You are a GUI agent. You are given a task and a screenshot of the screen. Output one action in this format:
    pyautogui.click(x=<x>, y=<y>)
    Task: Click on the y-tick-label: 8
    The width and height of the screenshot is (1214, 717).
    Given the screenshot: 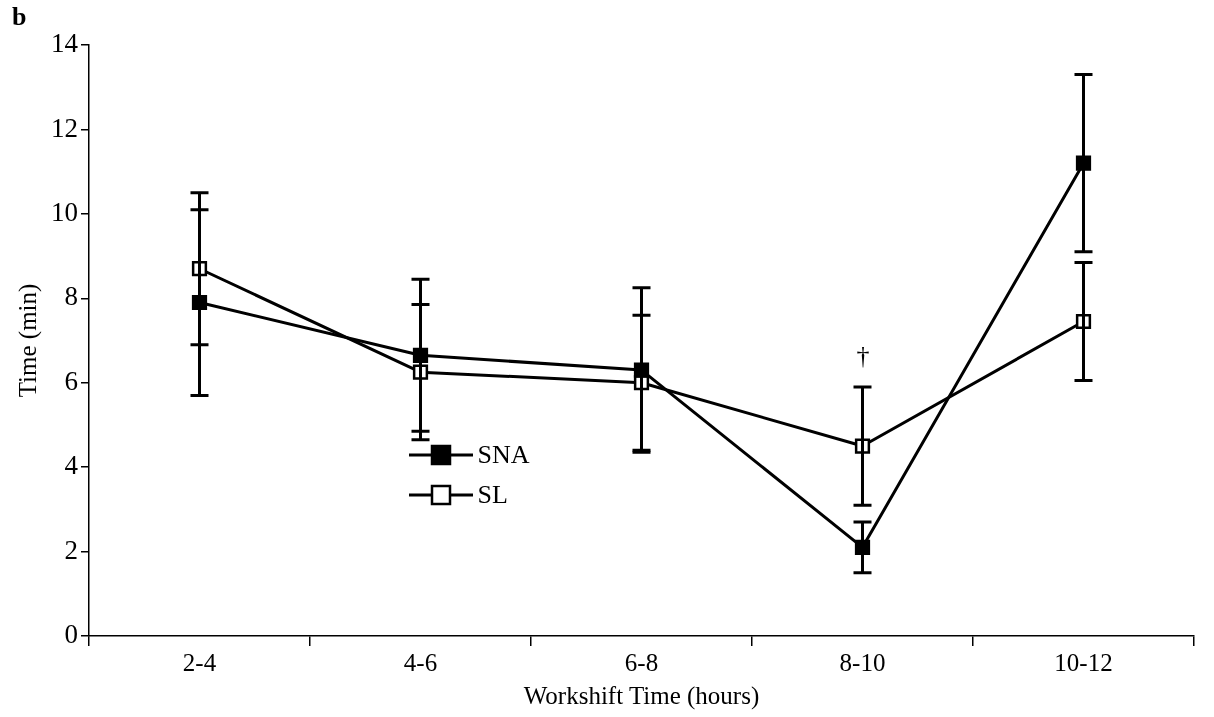 What is the action you would take?
    pyautogui.click(x=71, y=296)
    